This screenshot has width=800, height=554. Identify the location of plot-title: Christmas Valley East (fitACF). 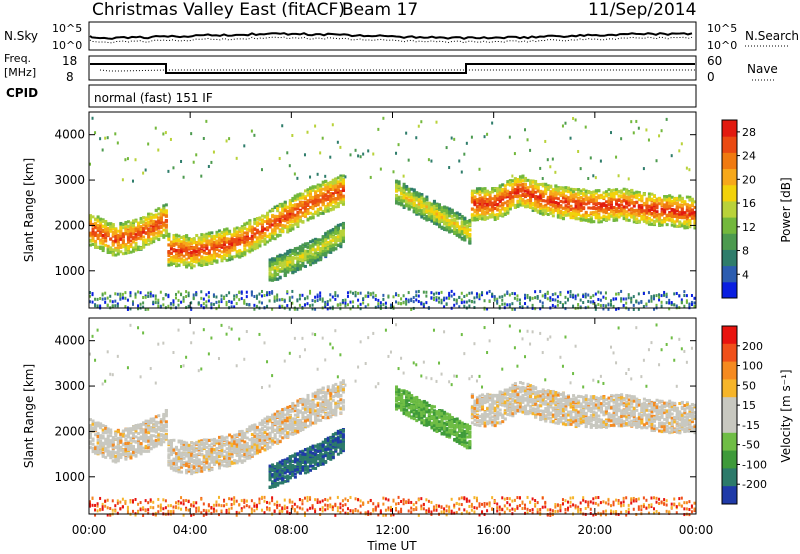
(218, 10).